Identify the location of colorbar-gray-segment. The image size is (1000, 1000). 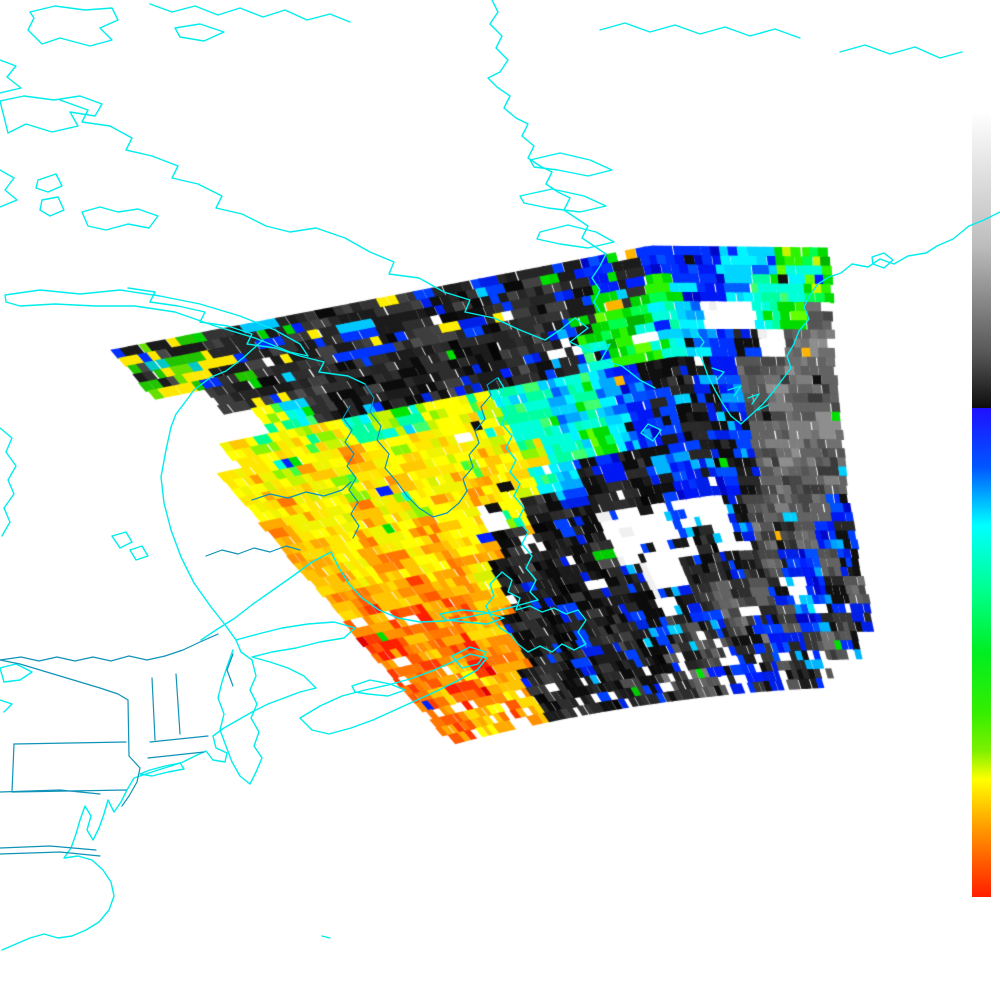
(981, 260).